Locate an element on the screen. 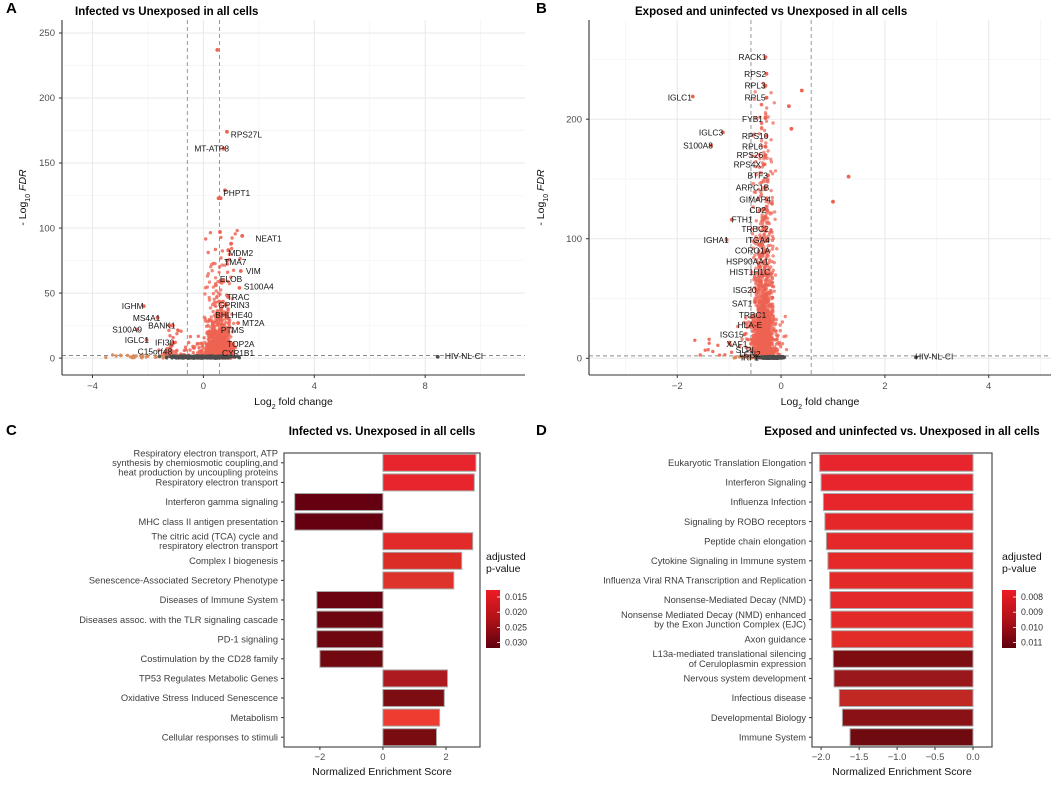 Image resolution: width=1059 pixels, height=795 pixels. svg-text: 0.010 is located at coordinates (1032, 627).